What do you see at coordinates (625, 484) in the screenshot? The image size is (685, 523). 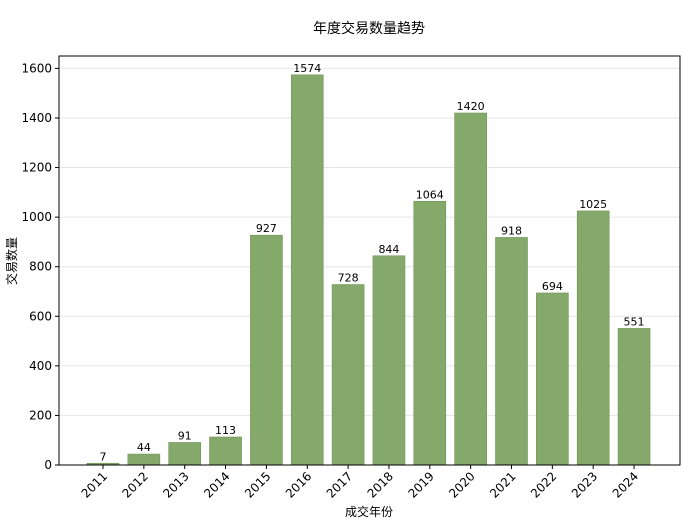 I see `x-tick-label: 2024` at bounding box center [625, 484].